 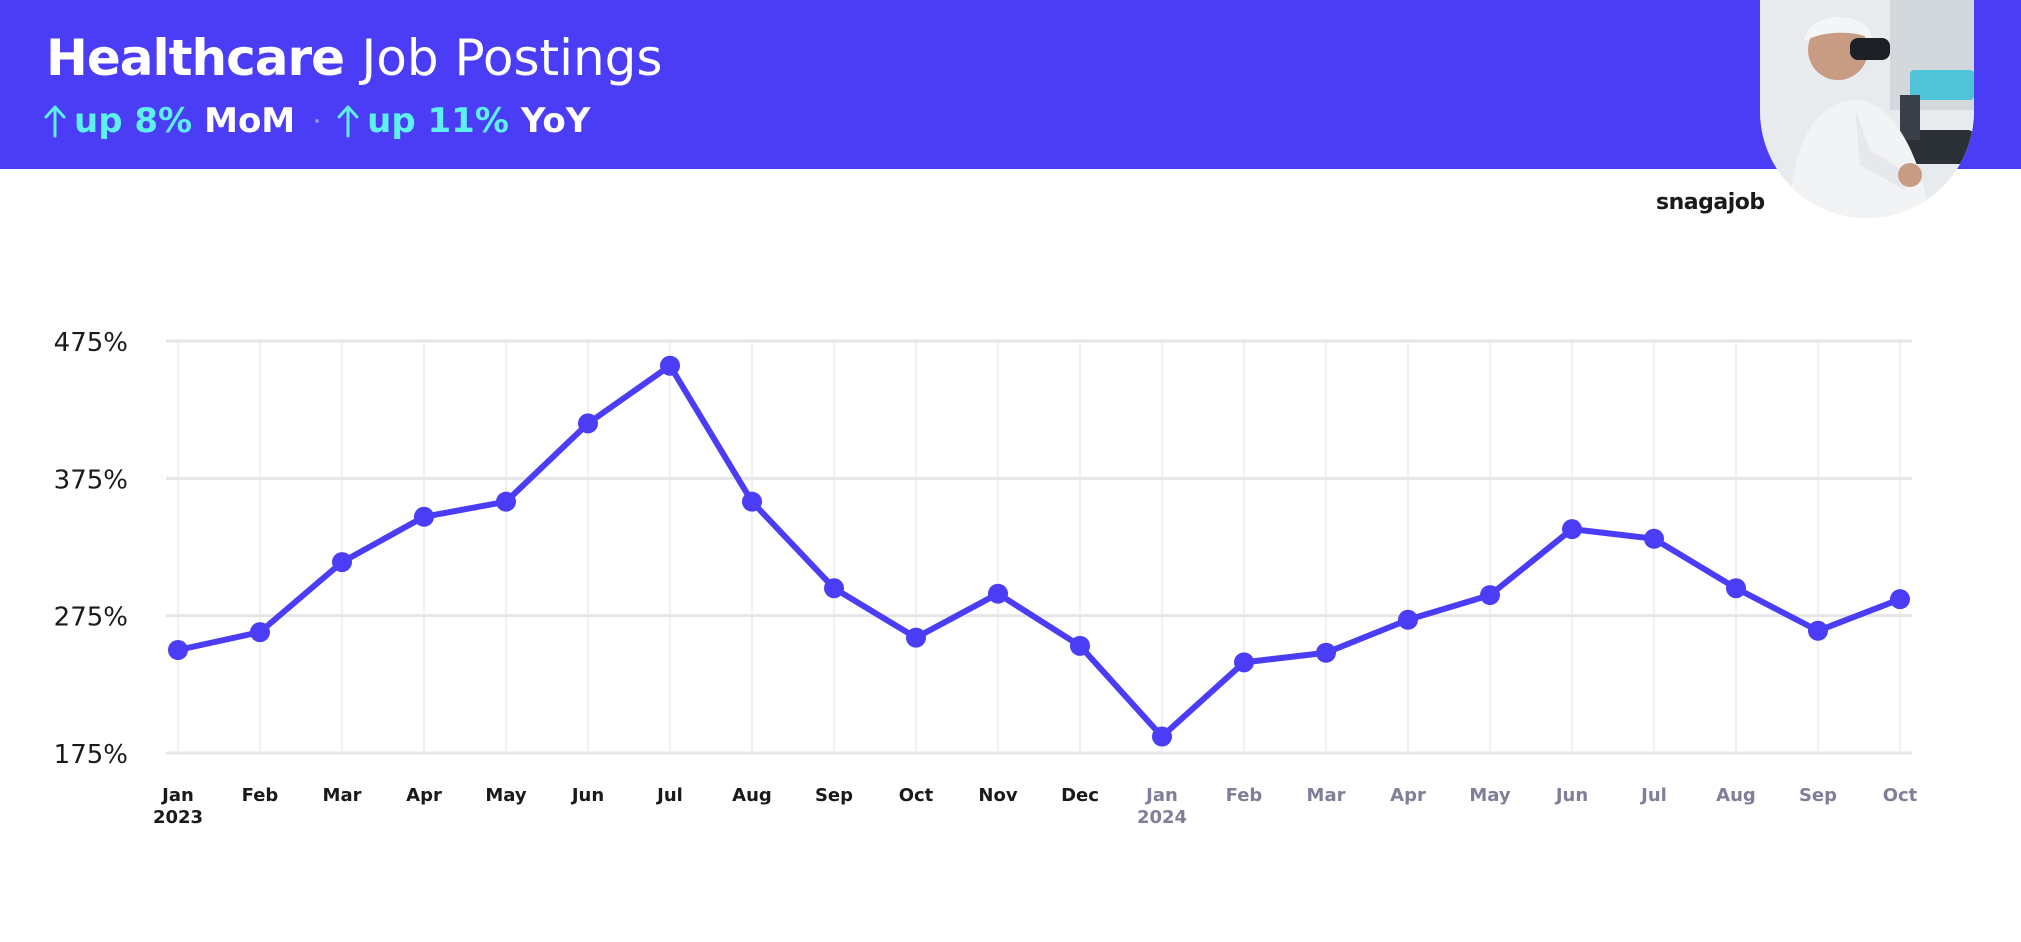 I want to click on lab-scientist-photo, so click(x=1867, y=109).